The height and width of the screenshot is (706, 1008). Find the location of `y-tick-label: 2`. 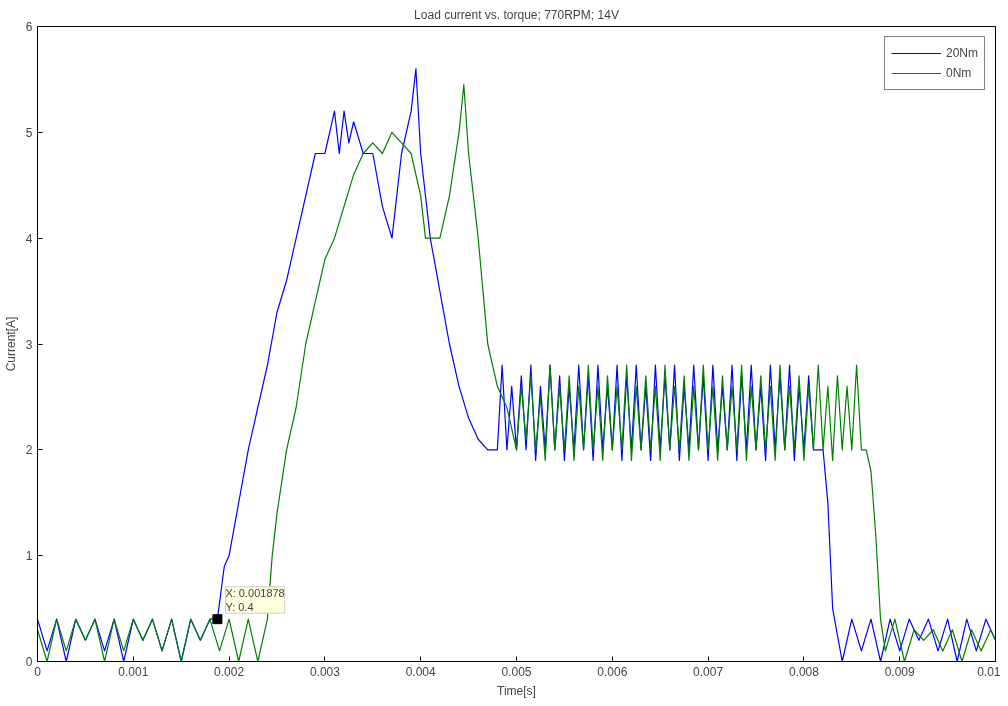

y-tick-label: 2 is located at coordinates (29, 450).